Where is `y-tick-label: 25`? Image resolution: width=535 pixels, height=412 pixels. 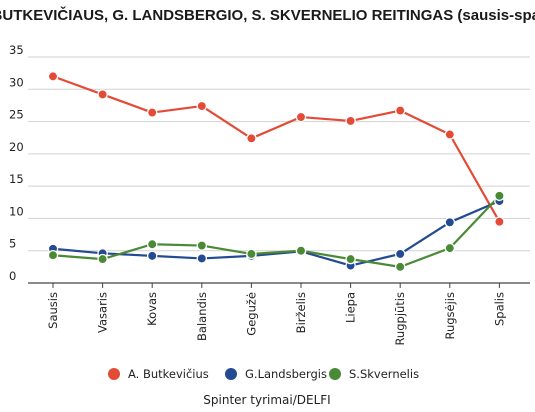
y-tick-label: 25 is located at coordinates (16, 115).